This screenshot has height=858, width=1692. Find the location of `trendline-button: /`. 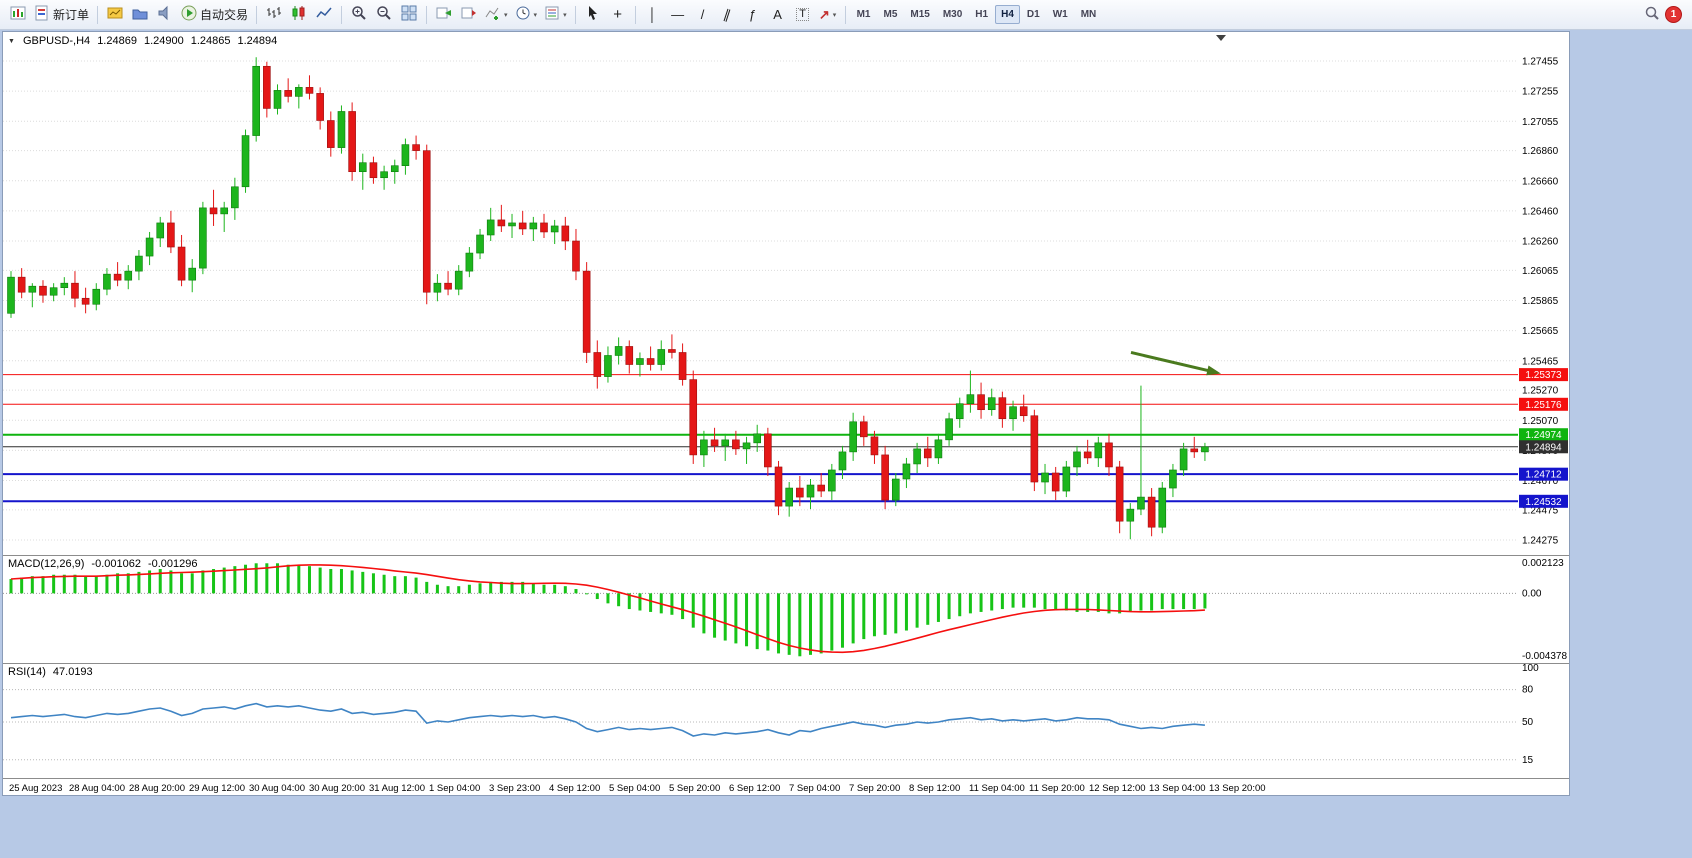

trendline-button: / is located at coordinates (703, 15).